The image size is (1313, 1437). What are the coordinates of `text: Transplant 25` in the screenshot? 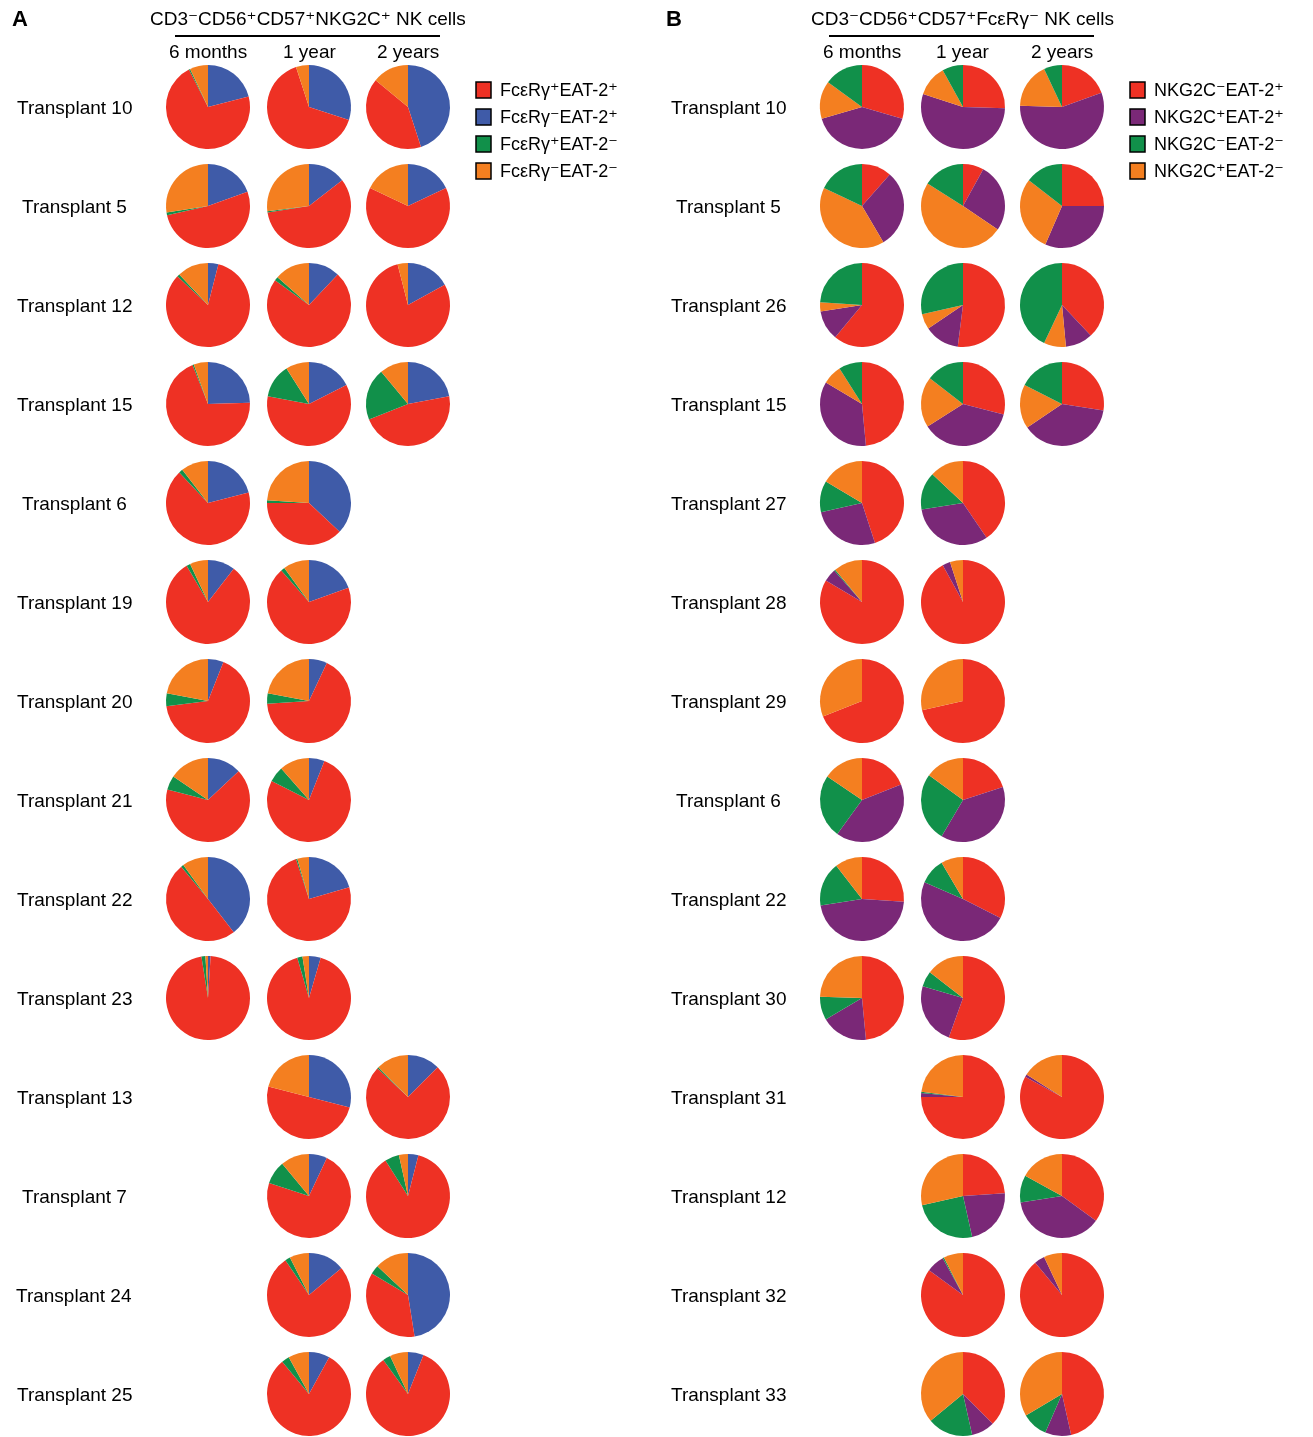 It's located at (75, 1394).